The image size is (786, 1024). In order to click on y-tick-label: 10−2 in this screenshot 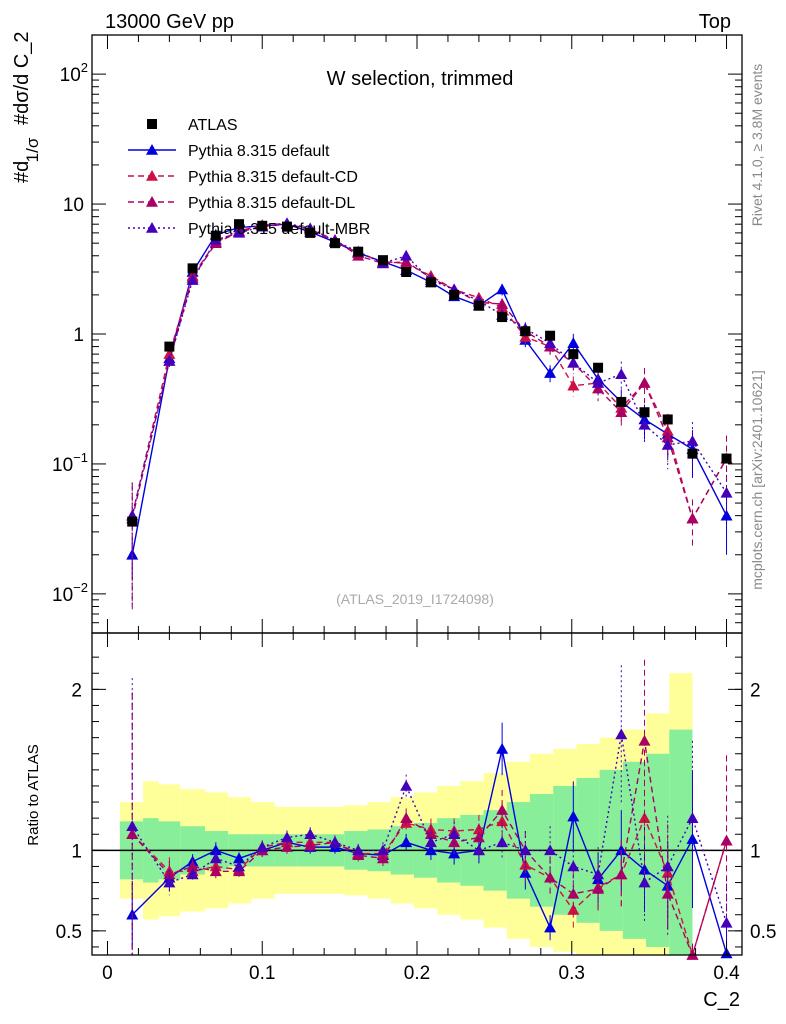, I will do `click(70, 593)`.